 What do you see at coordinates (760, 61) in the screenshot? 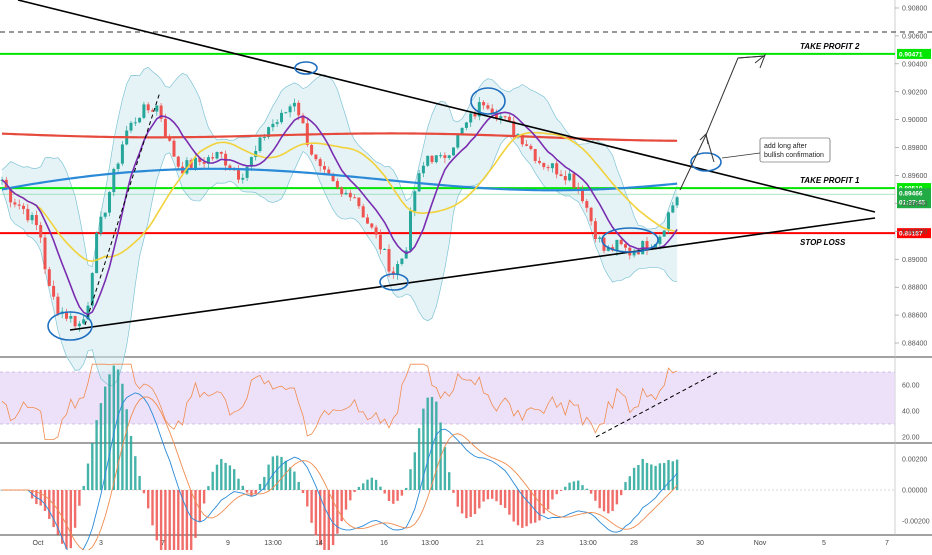
I see `arrow-head-tp2` at bounding box center [760, 61].